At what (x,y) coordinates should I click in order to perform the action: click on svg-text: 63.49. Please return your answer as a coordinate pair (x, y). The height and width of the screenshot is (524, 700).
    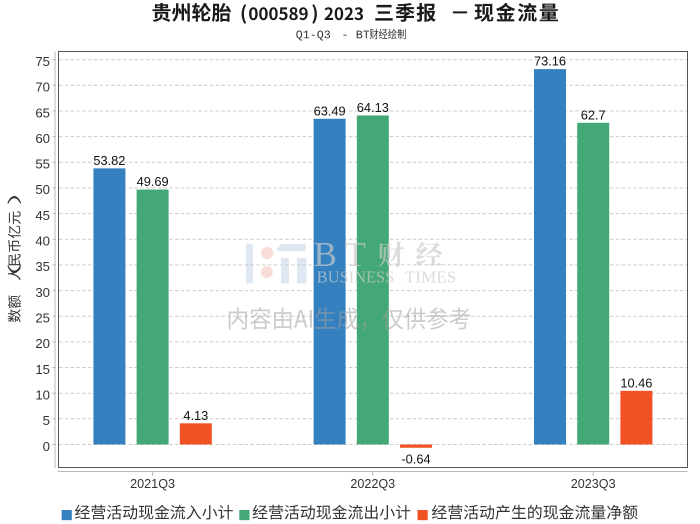
    Looking at the image, I should click on (330, 110).